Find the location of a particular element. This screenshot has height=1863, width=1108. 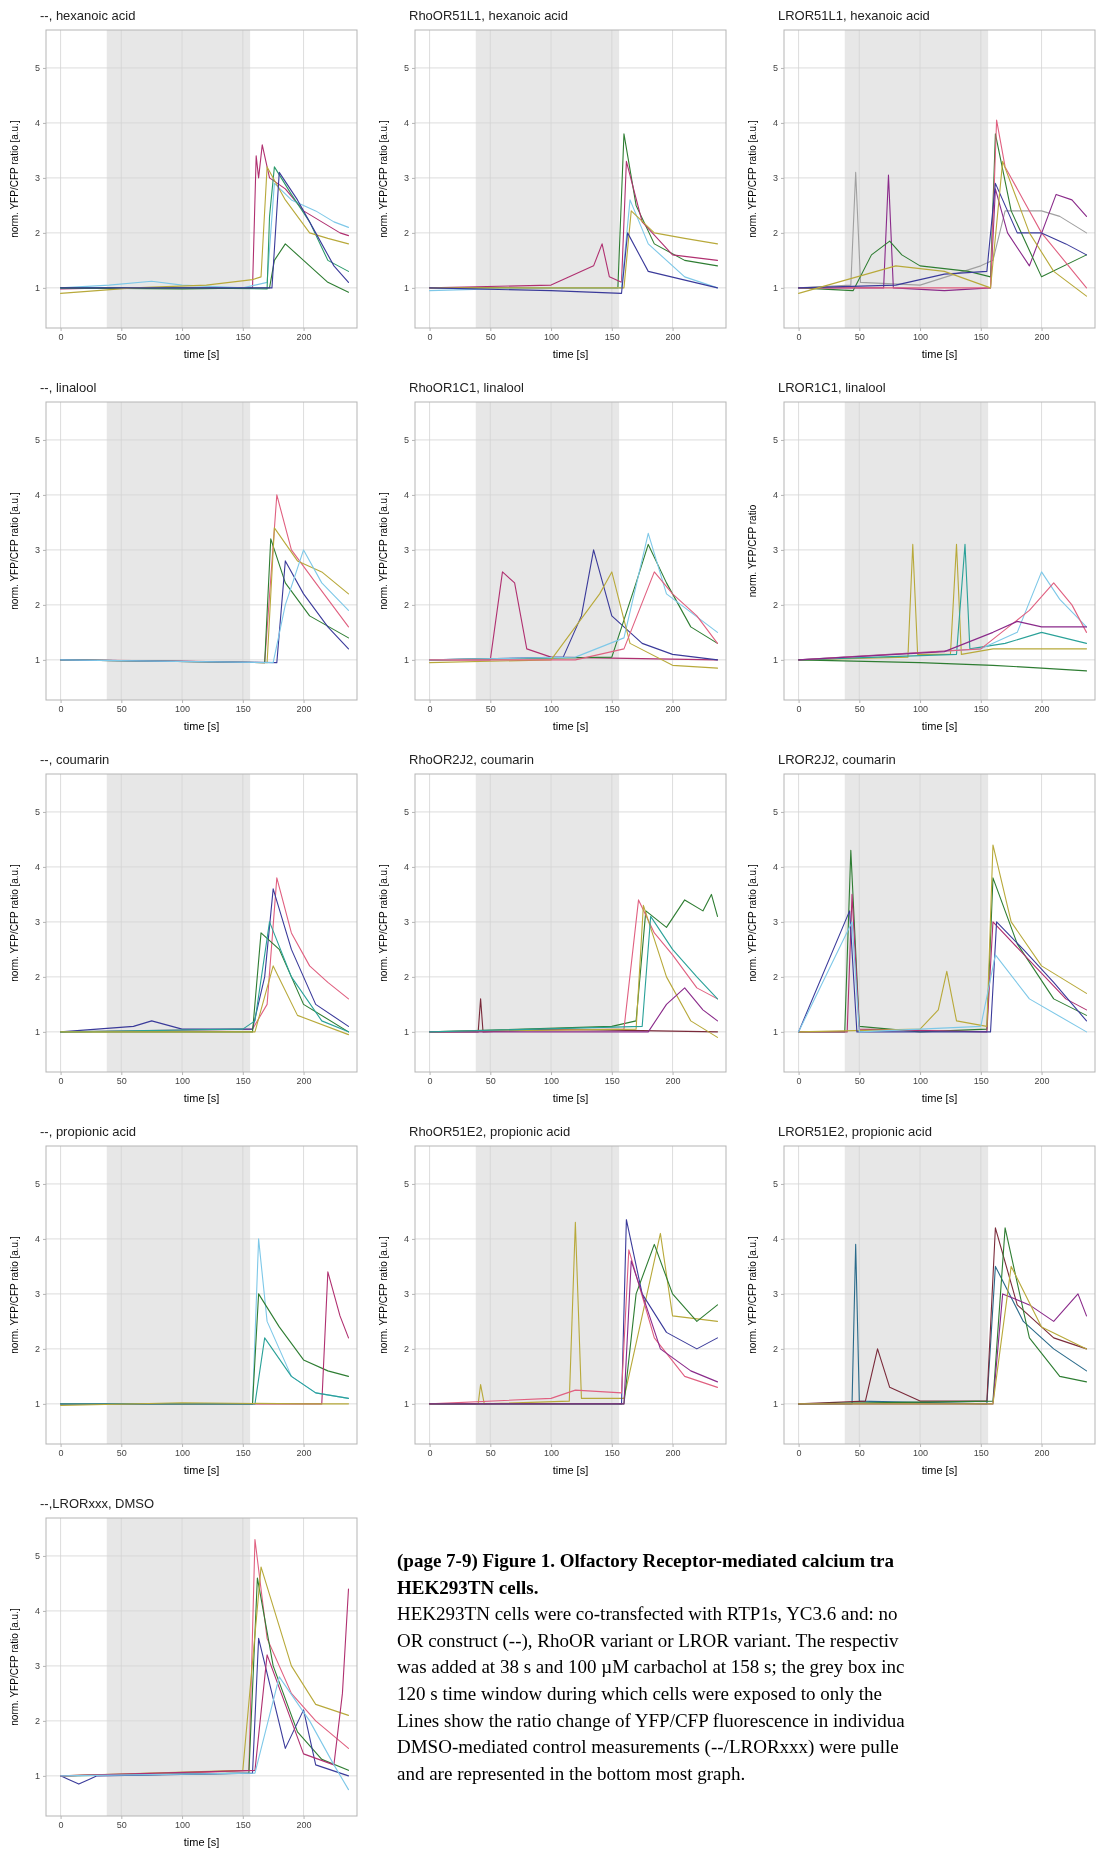

chart-title: --, linalool is located at coordinates (68, 387).